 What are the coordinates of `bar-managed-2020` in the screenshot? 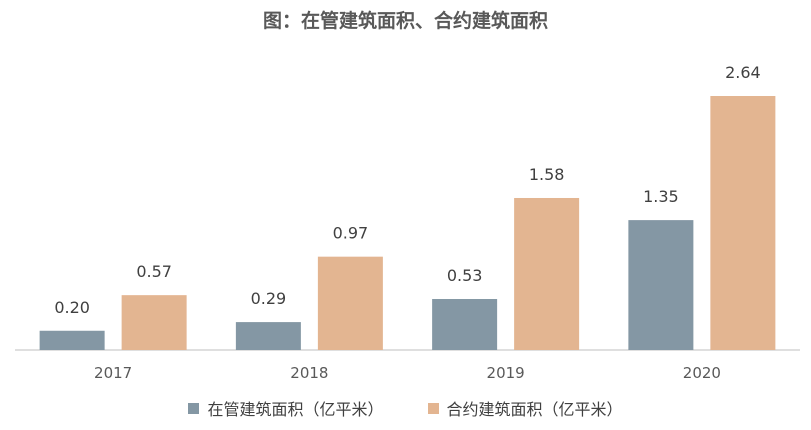 It's located at (661, 285).